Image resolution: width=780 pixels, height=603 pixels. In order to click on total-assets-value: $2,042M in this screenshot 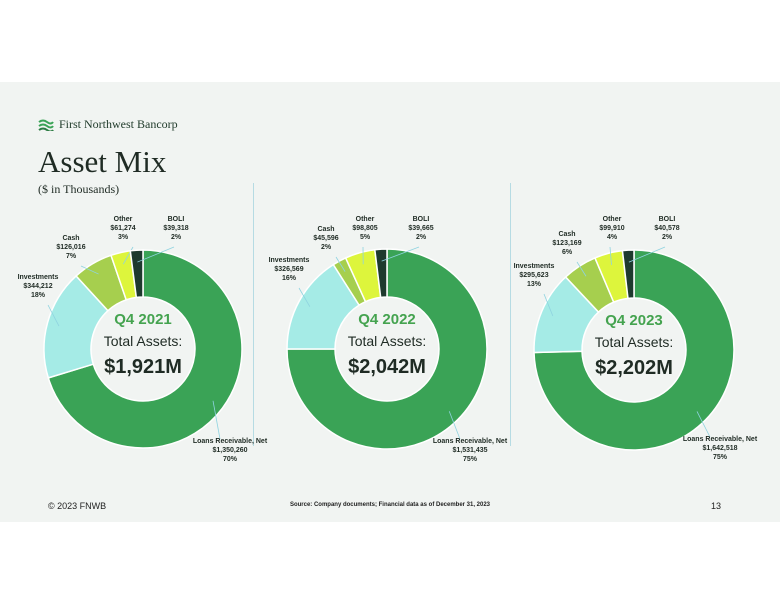, I will do `click(387, 367)`.